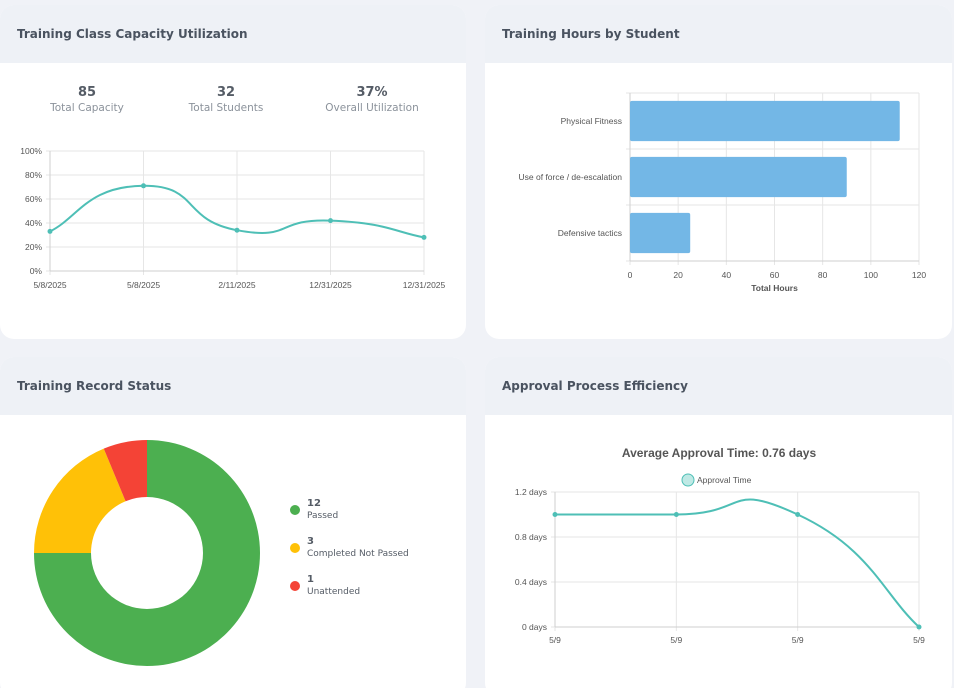 Image resolution: width=954 pixels, height=688 pixels. Describe the element at coordinates (372, 108) in the screenshot. I see `stat-label: Overall Utilization` at that location.